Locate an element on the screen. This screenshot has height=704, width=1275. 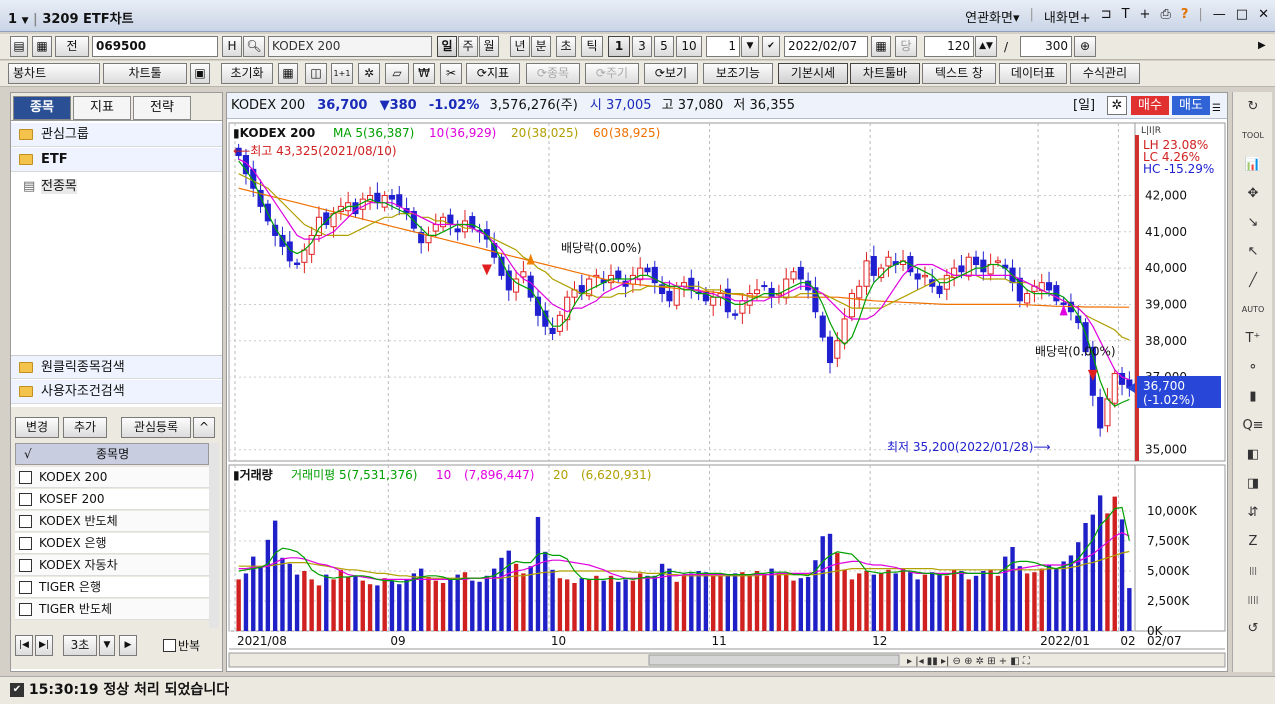
period-day: 일 is located at coordinates (447, 46).